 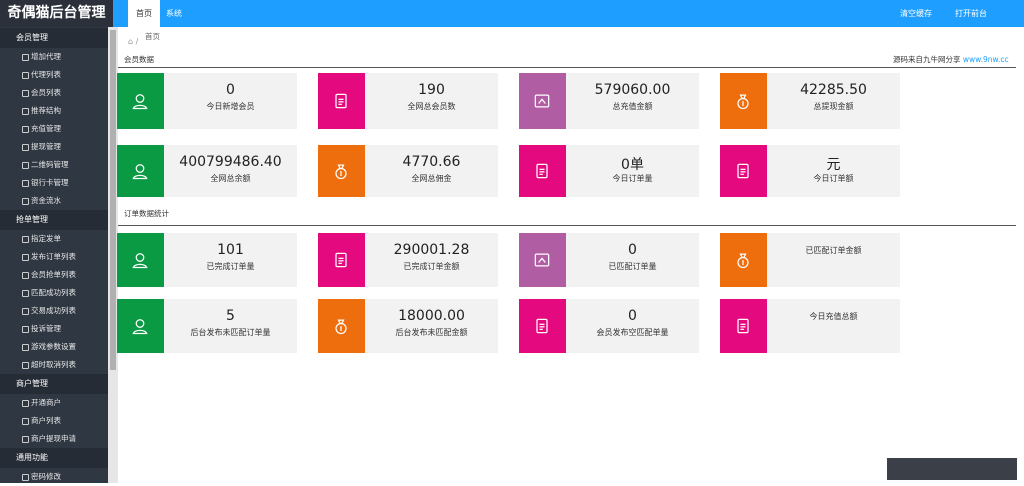 What do you see at coordinates (230, 266) in the screenshot?
I see `card-label: 已完成订单量` at bounding box center [230, 266].